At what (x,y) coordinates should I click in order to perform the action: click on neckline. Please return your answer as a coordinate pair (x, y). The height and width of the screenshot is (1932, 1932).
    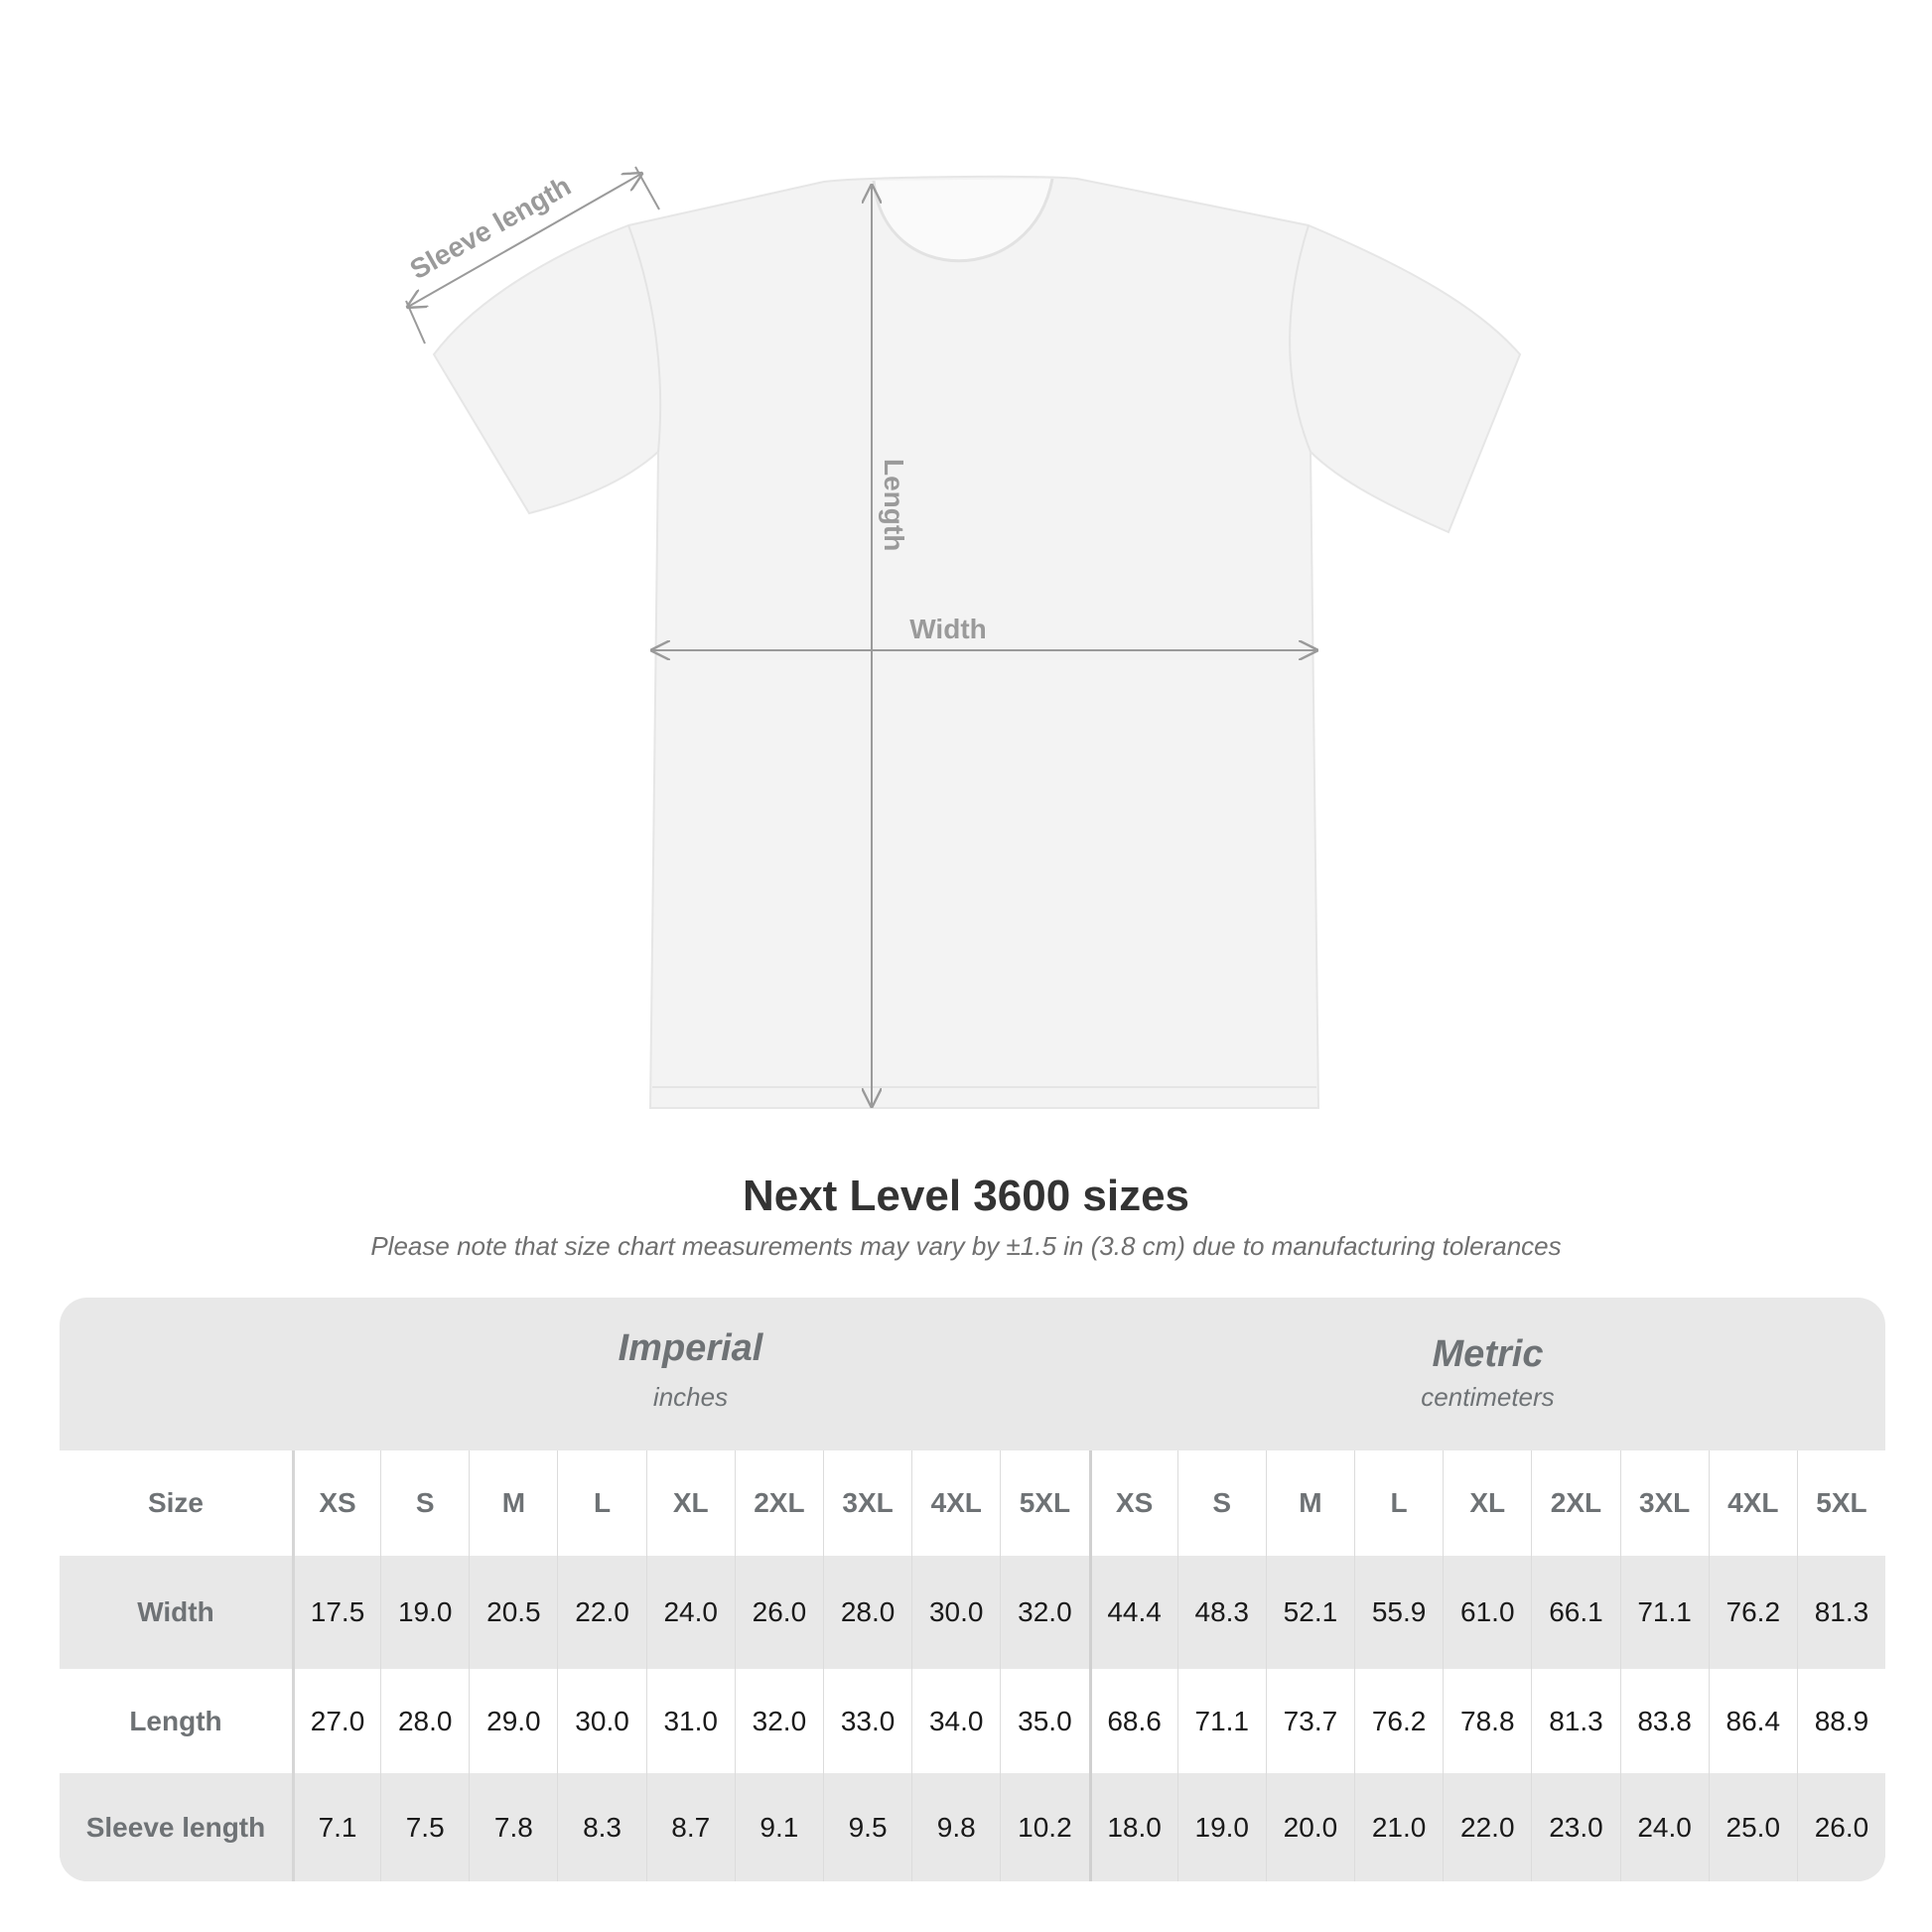
    Looking at the image, I should click on (963, 221).